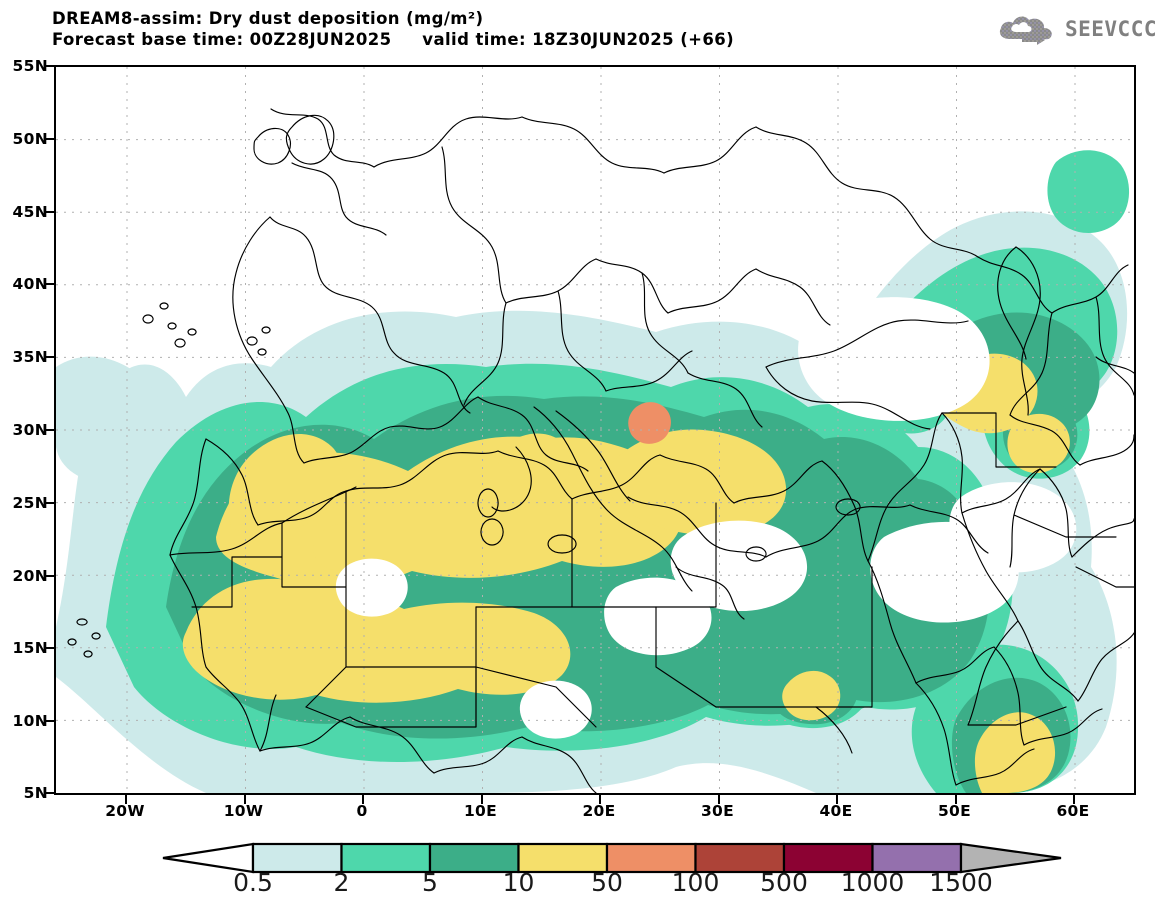 This screenshot has width=1165, height=907. I want to click on lon-label-30e: 30E, so click(717, 811).